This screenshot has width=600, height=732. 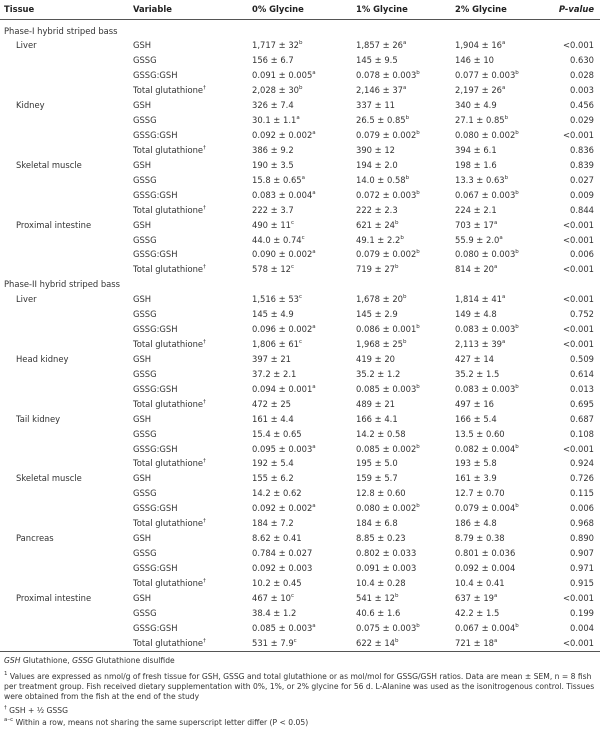 What do you see at coordinates (582, 254) in the screenshot?
I see `p-value-text: 0.006` at bounding box center [582, 254].